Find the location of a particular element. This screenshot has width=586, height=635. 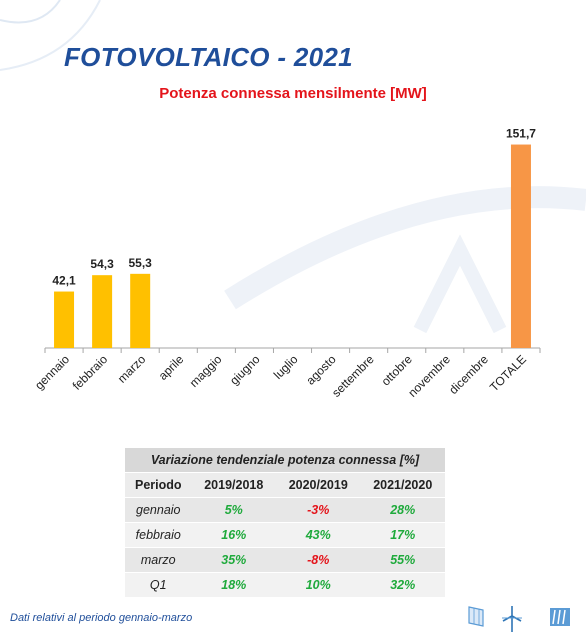

period-cell: febbraio is located at coordinates (158, 535).